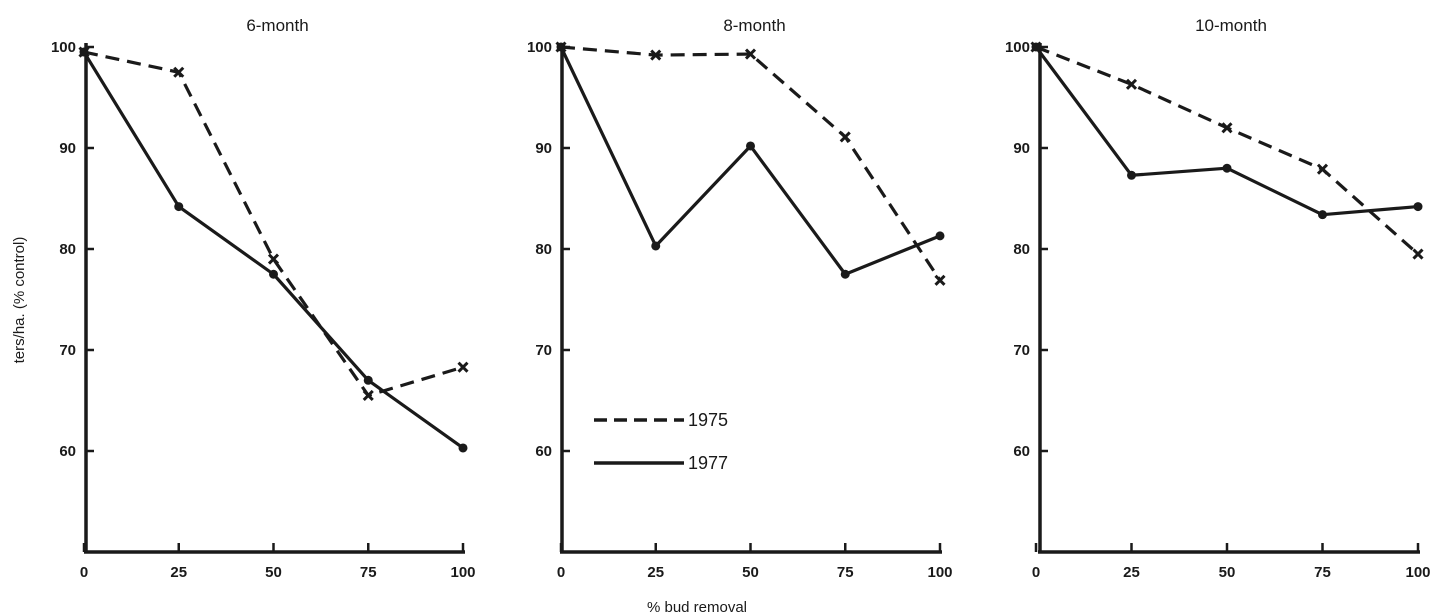  Describe the element at coordinates (697, 607) in the screenshot. I see `x-axis-label: % bud removal` at that location.